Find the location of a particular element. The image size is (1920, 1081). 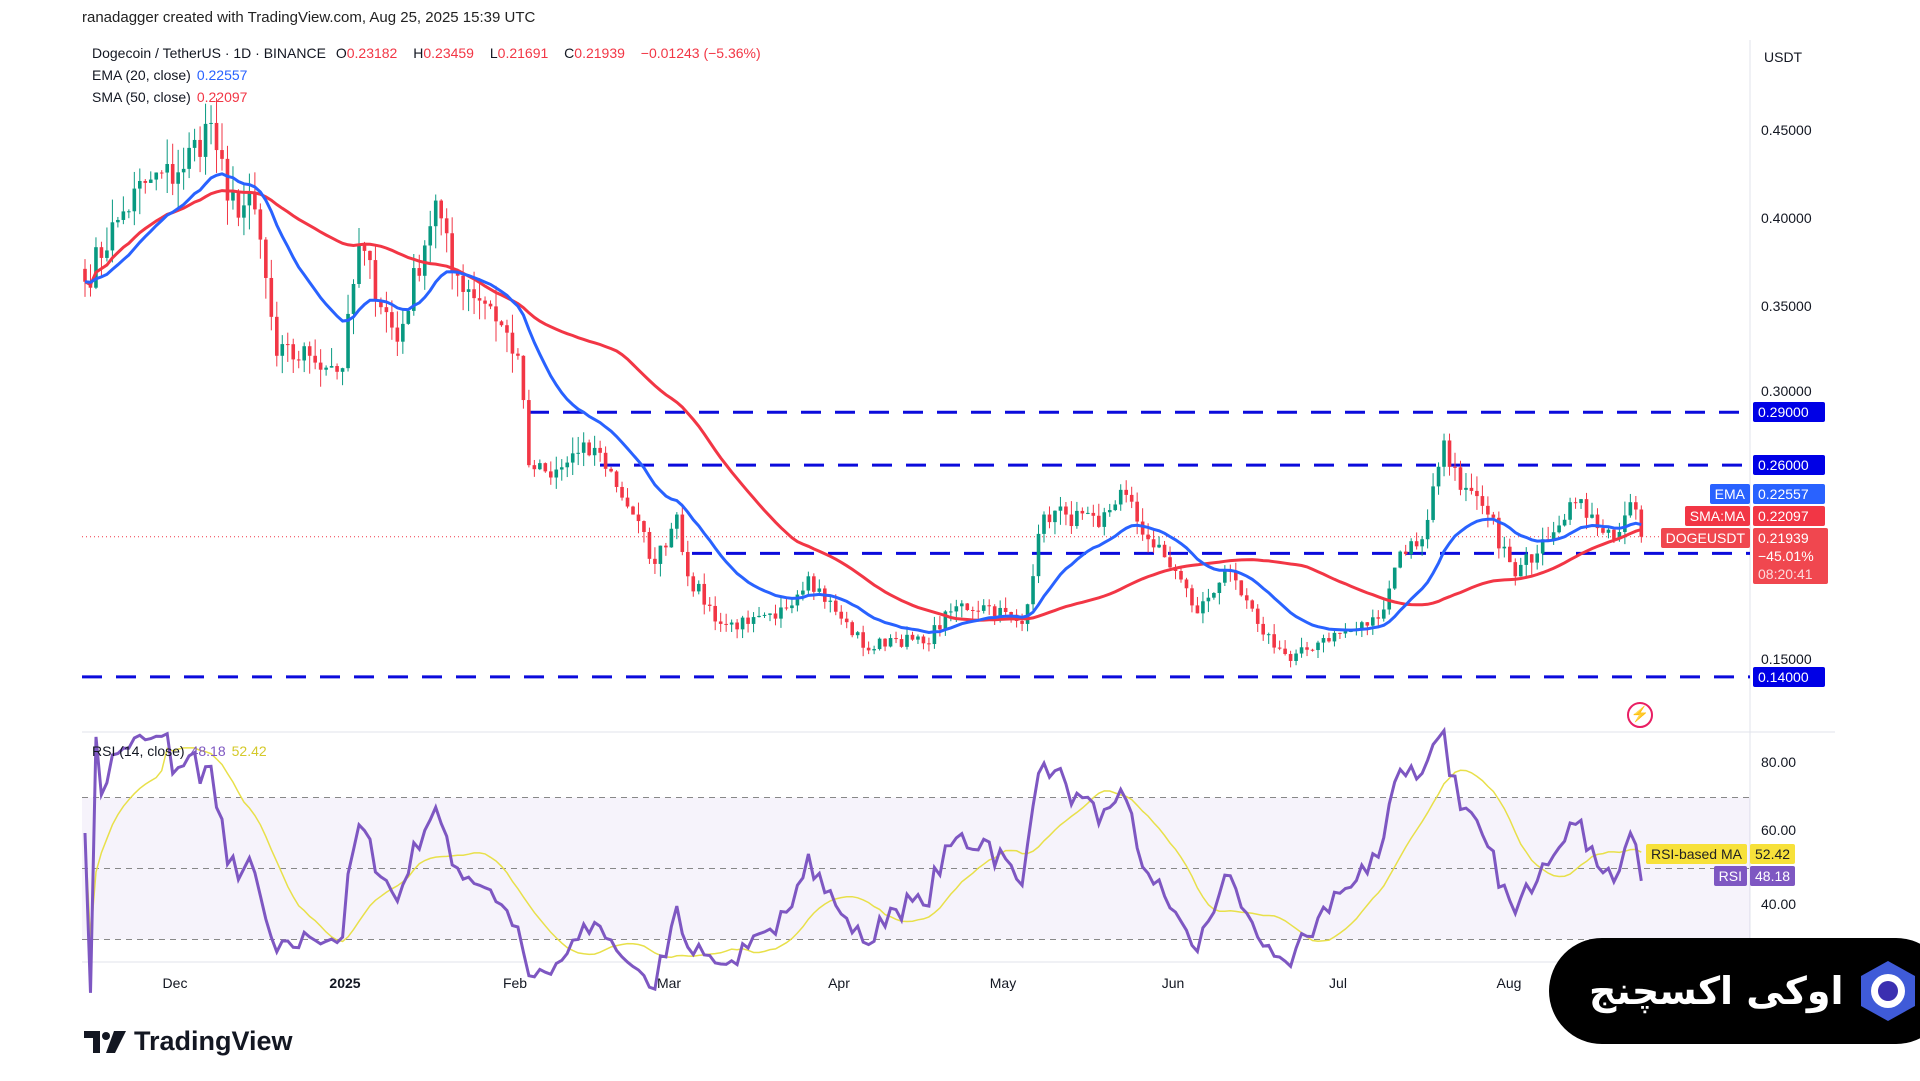

lightning-alert-icon: ⚡ is located at coordinates (1640, 715).